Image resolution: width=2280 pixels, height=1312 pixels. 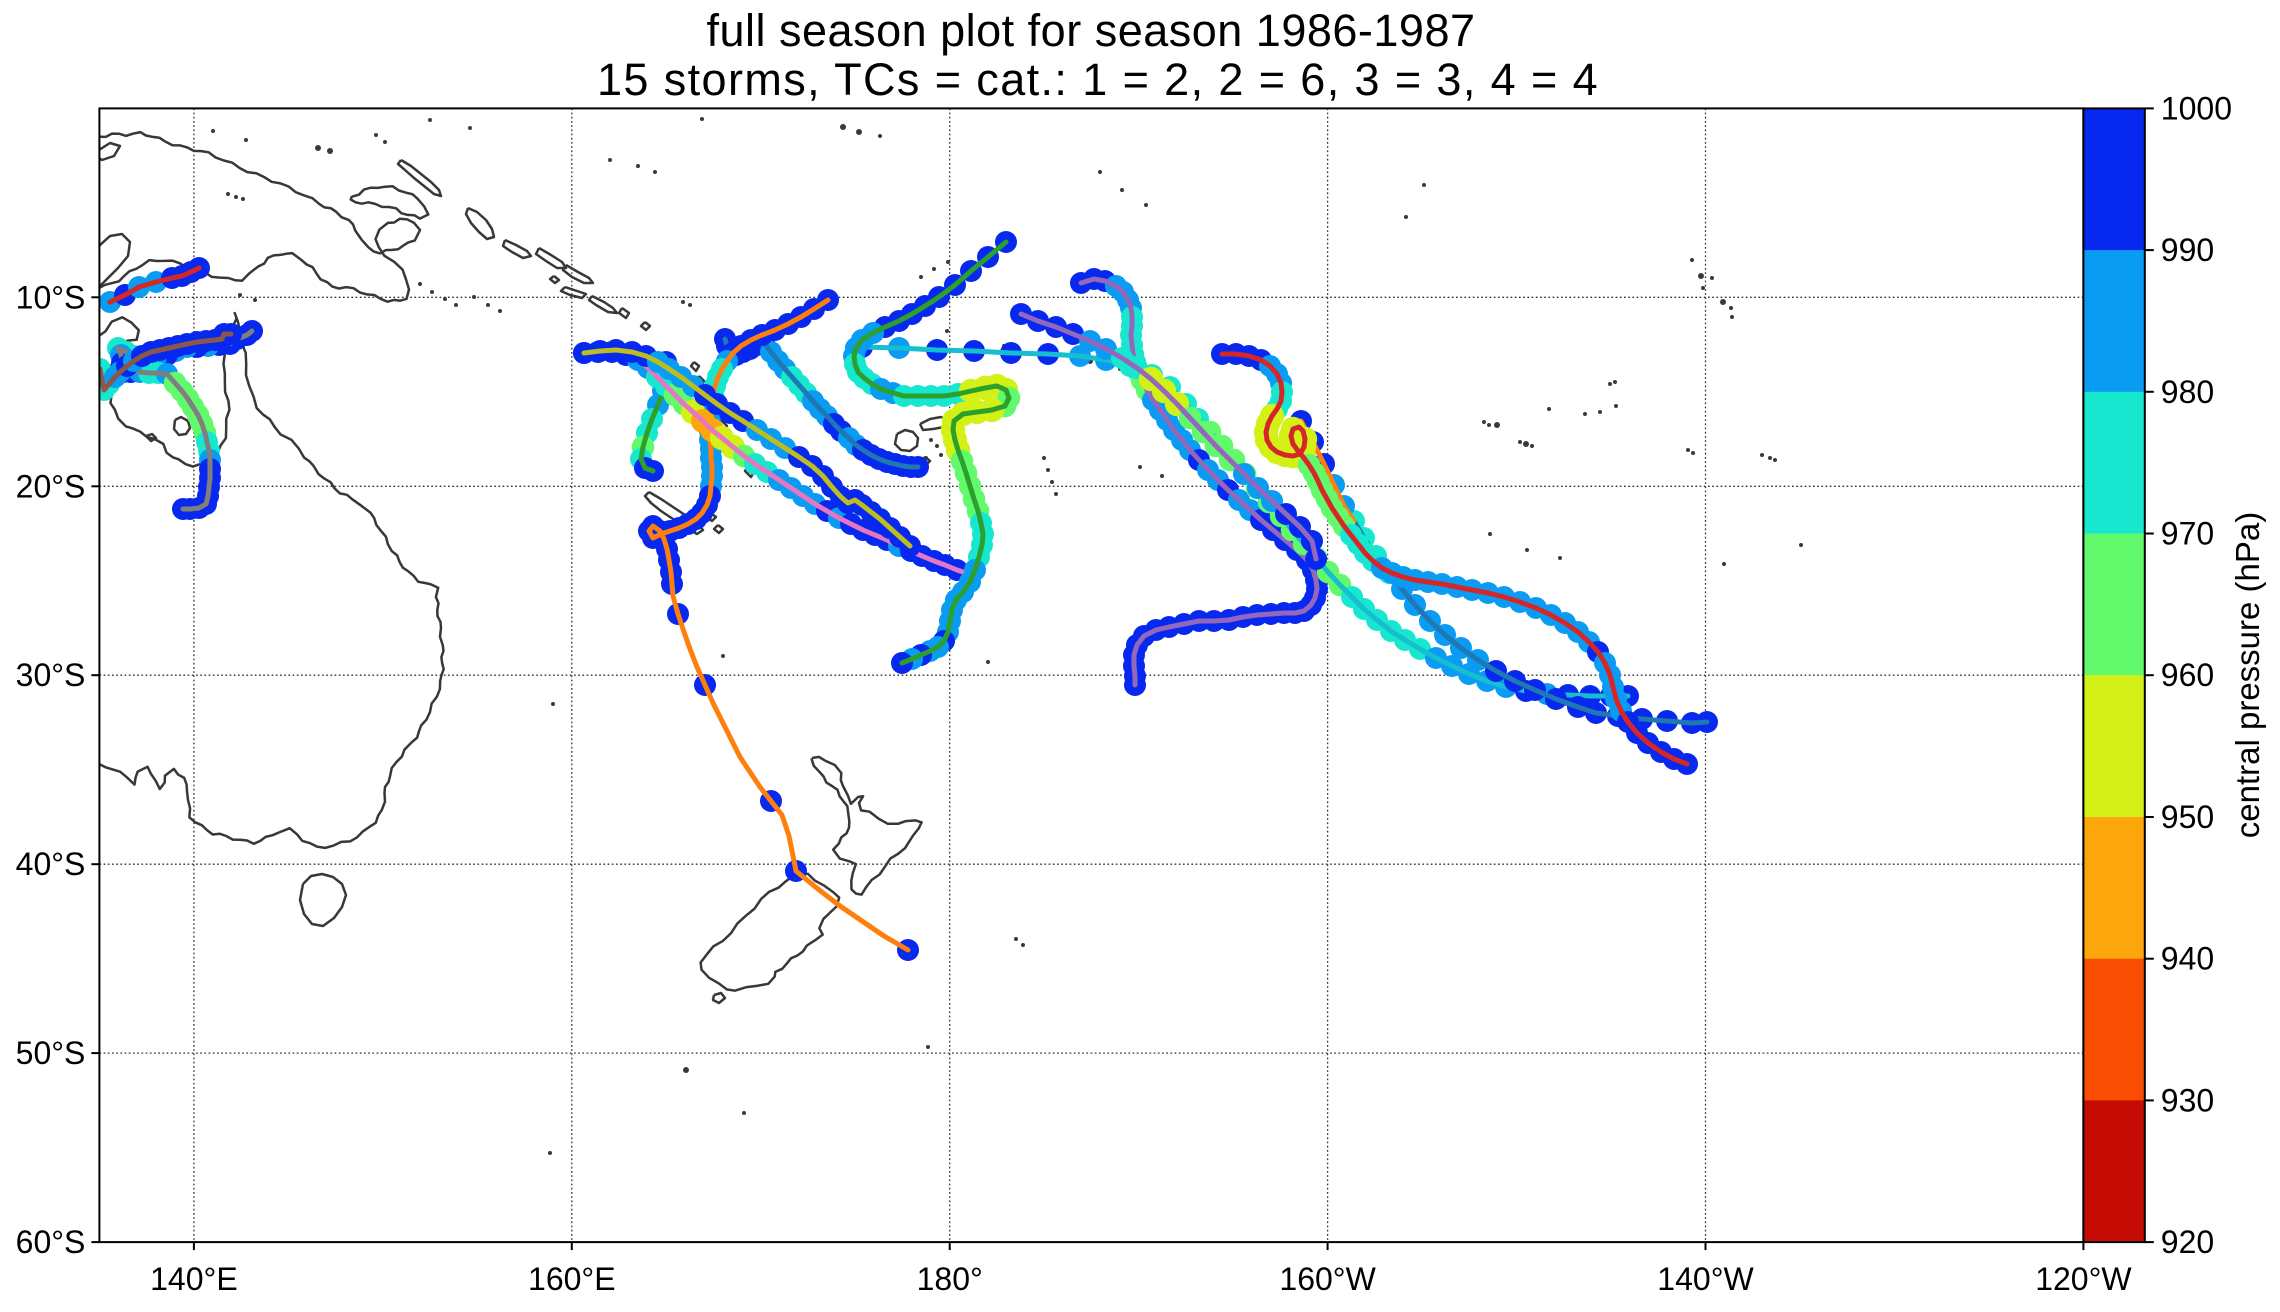 What do you see at coordinates (1327, 1279) in the screenshot?
I see `svg-text: 160°W` at bounding box center [1327, 1279].